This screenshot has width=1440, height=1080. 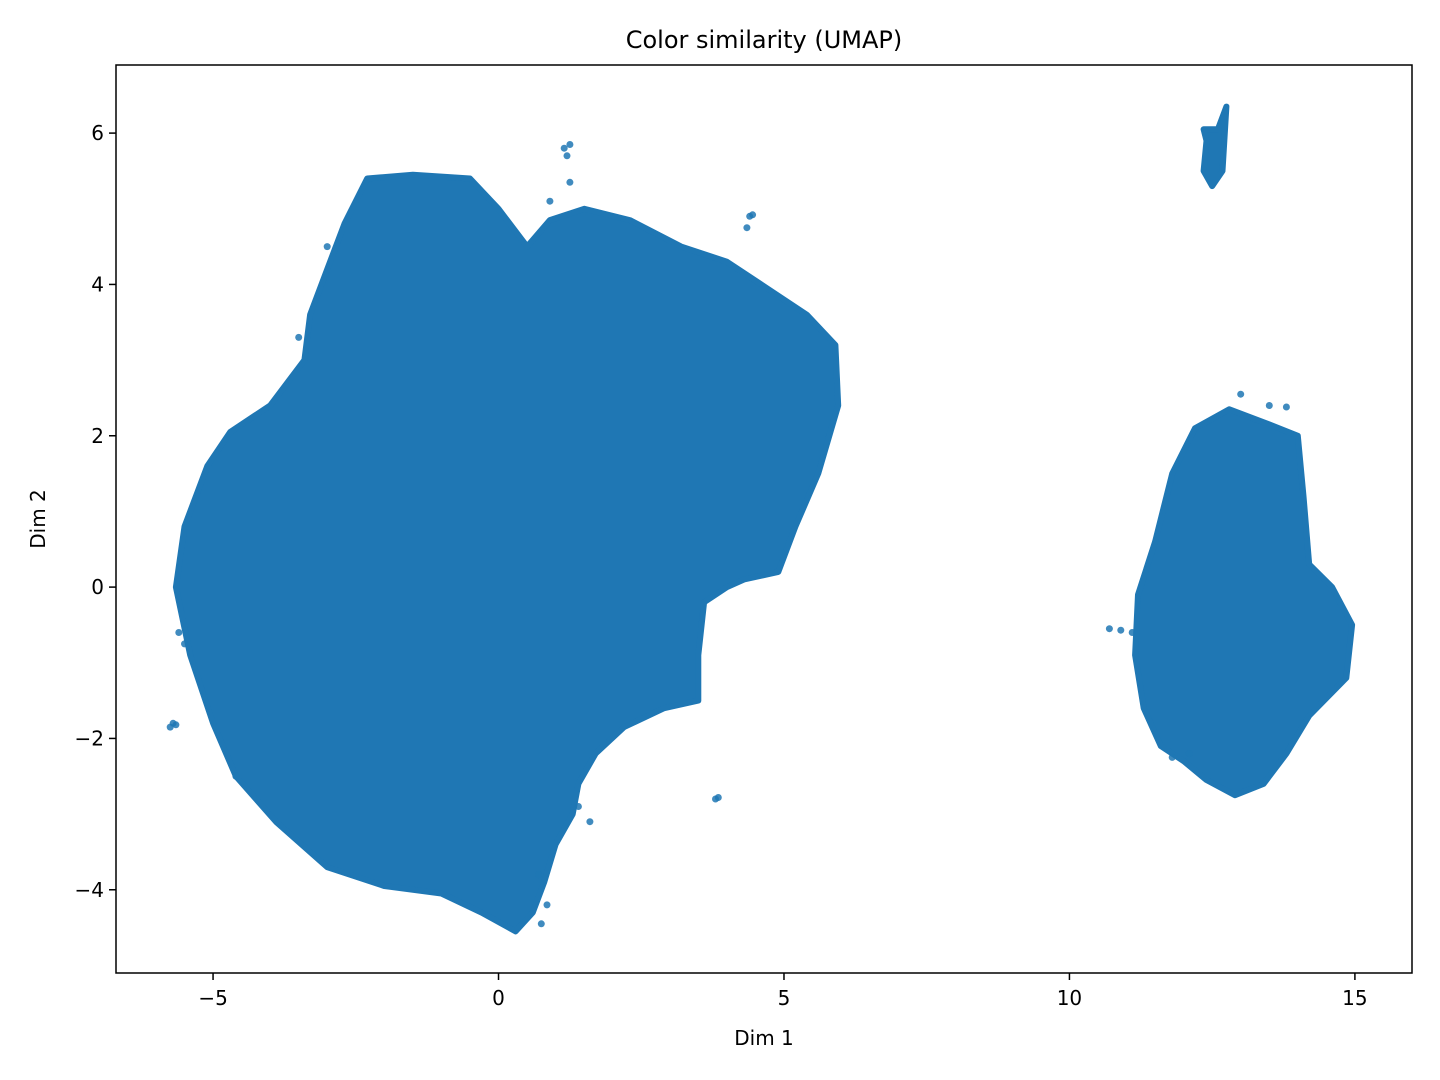 What do you see at coordinates (764, 1038) in the screenshot?
I see `x-axis-label: Dim 1` at bounding box center [764, 1038].